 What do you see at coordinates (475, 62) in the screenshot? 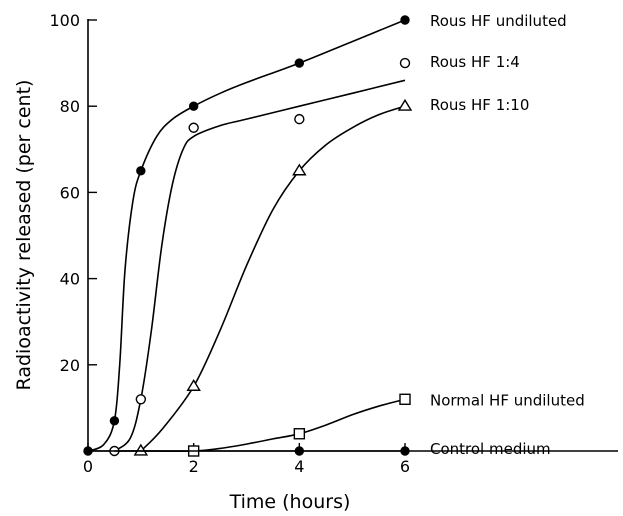
I see `rous-hf-1-4-label: Rous HF 1:4` at bounding box center [475, 62].